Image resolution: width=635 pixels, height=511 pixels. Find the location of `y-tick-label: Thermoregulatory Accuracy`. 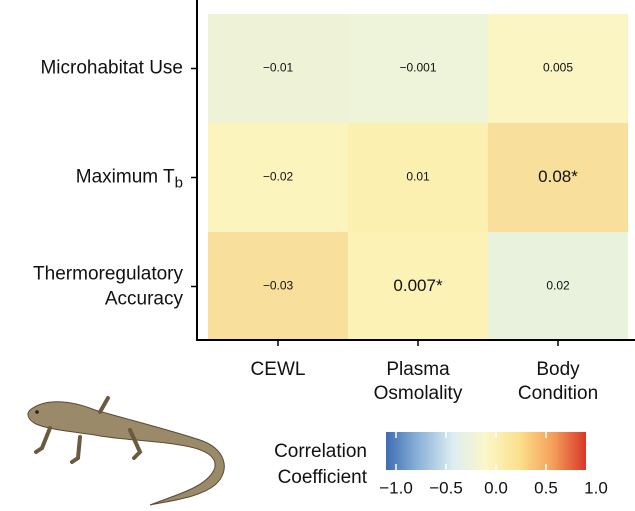

y-tick-label: Thermoregulatory Accuracy is located at coordinates (108, 287).